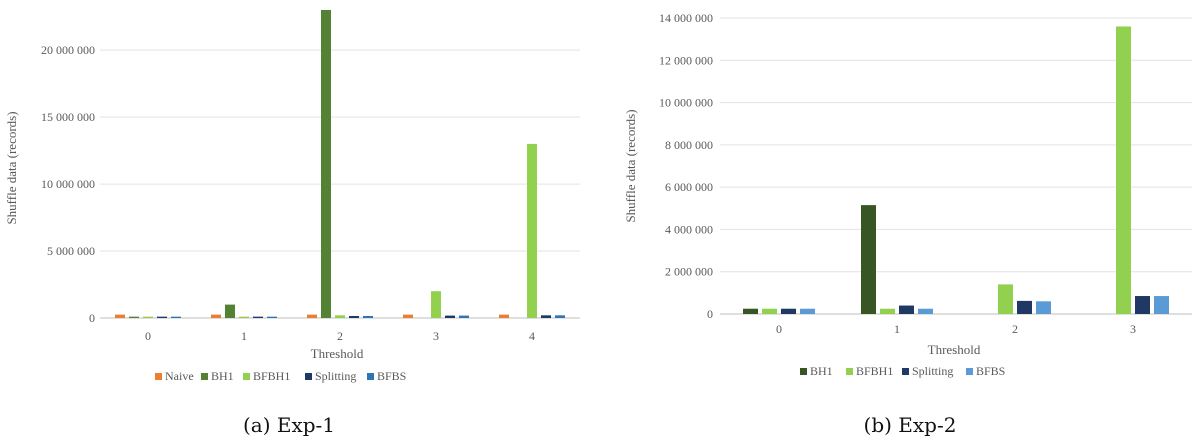 The width and height of the screenshot is (1203, 443). What do you see at coordinates (686, 18) in the screenshot?
I see `y-tick-label: 14 000 000` at bounding box center [686, 18].